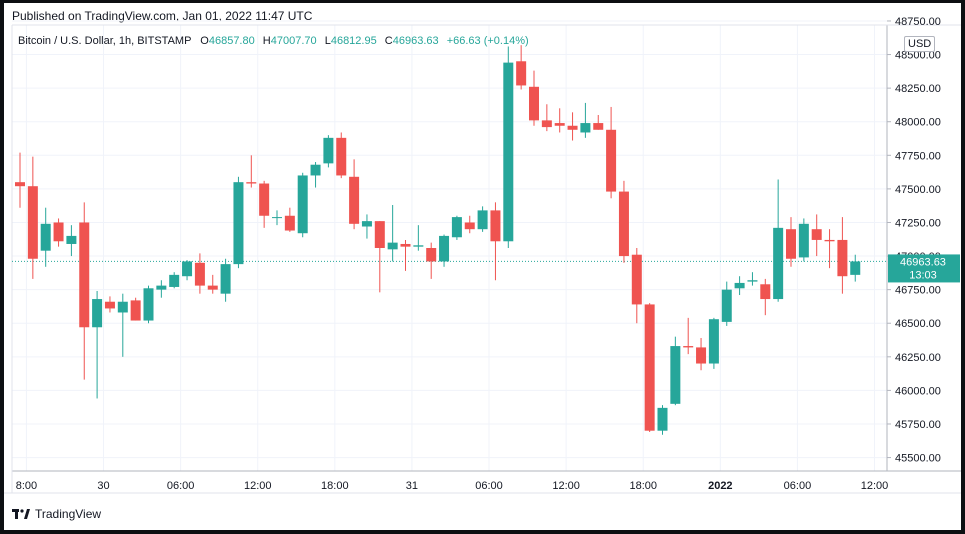  What do you see at coordinates (918, 89) in the screenshot?
I see `y-tick-label: 48250.00` at bounding box center [918, 89].